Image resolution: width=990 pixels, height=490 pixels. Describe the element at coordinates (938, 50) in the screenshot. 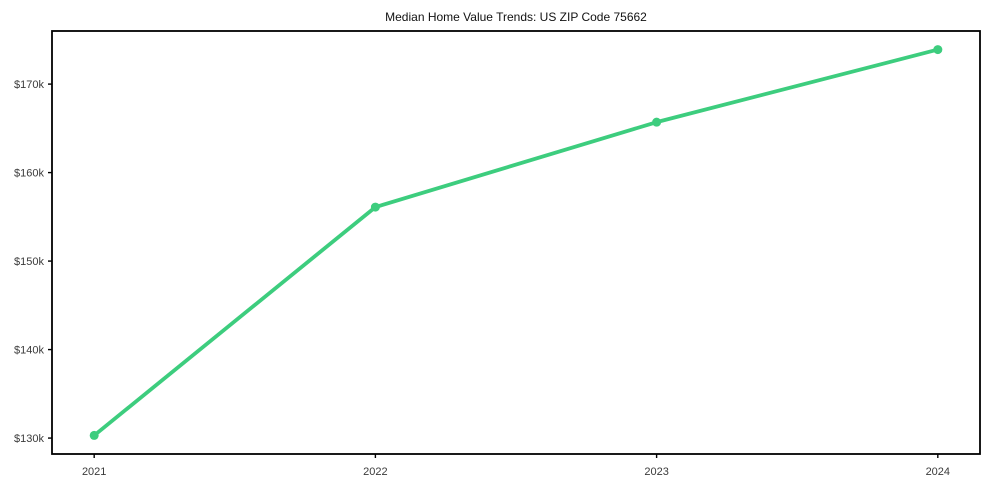

I see `data-point-2024` at that location.